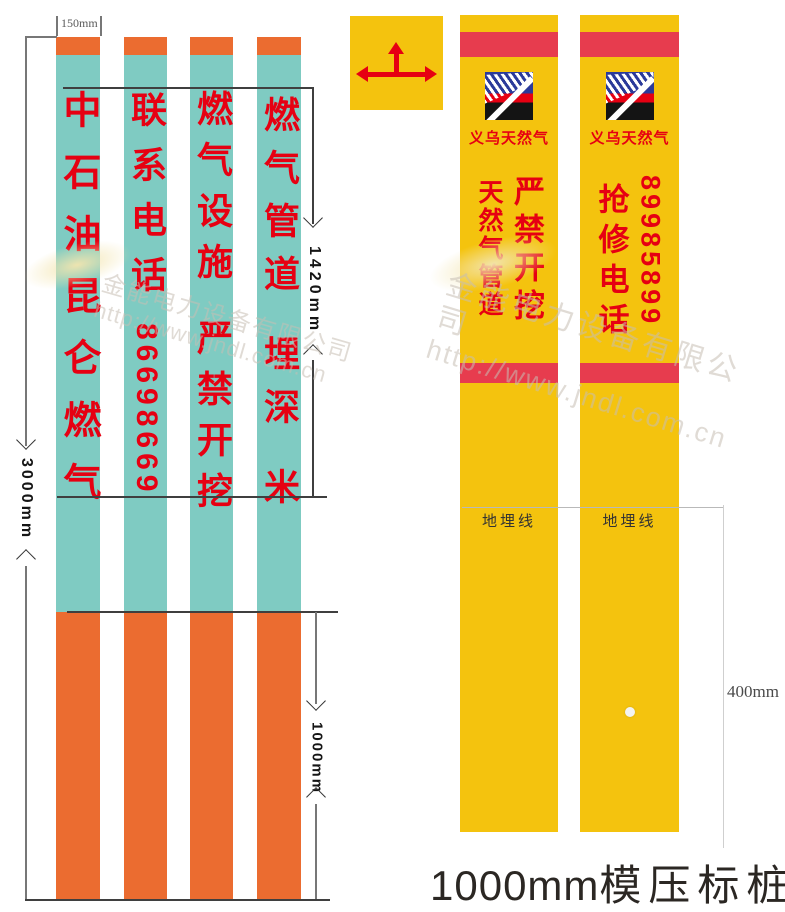 The image size is (785, 912). Describe the element at coordinates (396, 58) in the screenshot. I see `direction-arrow-up-icon` at that location.